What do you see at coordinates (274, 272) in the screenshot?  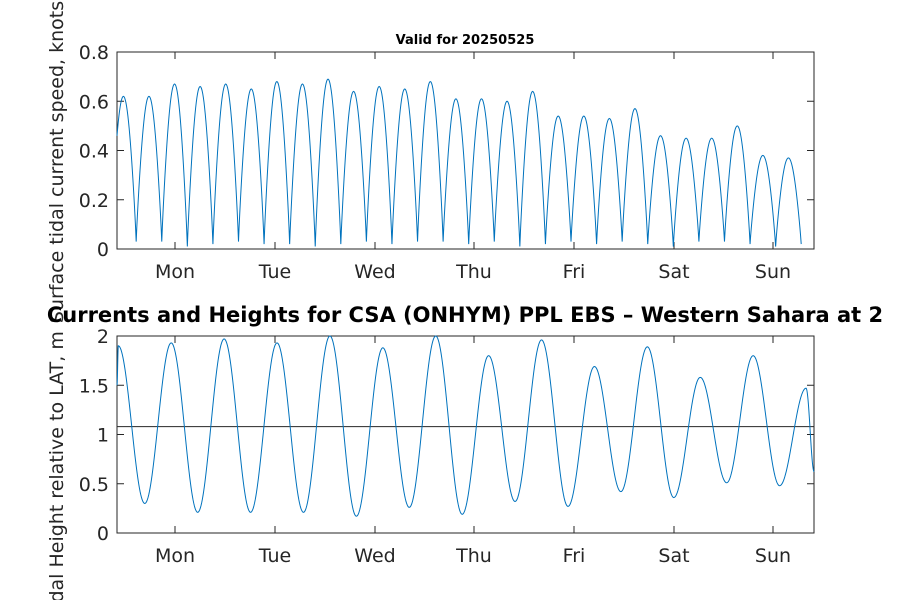 I see `top-x-tick-label: Tue` at bounding box center [274, 272].